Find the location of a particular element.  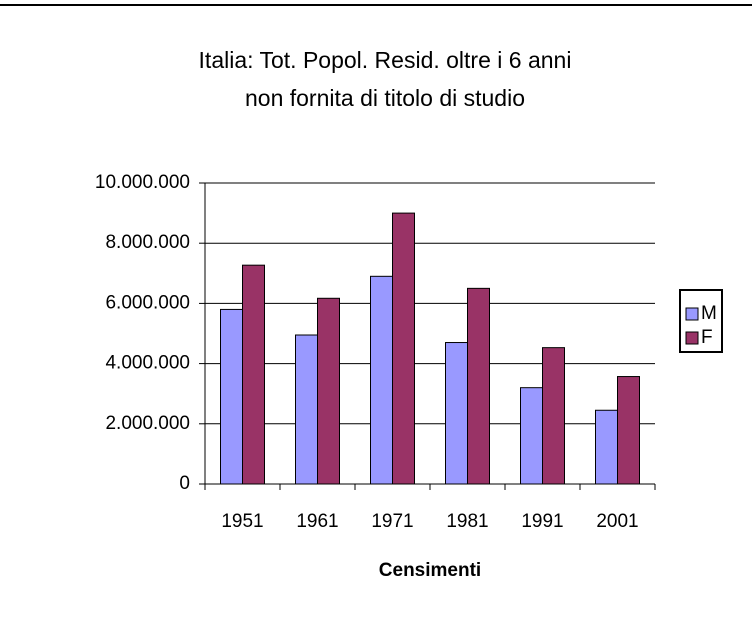

chart-title: non fornita di titolo di studio is located at coordinates (385, 98).